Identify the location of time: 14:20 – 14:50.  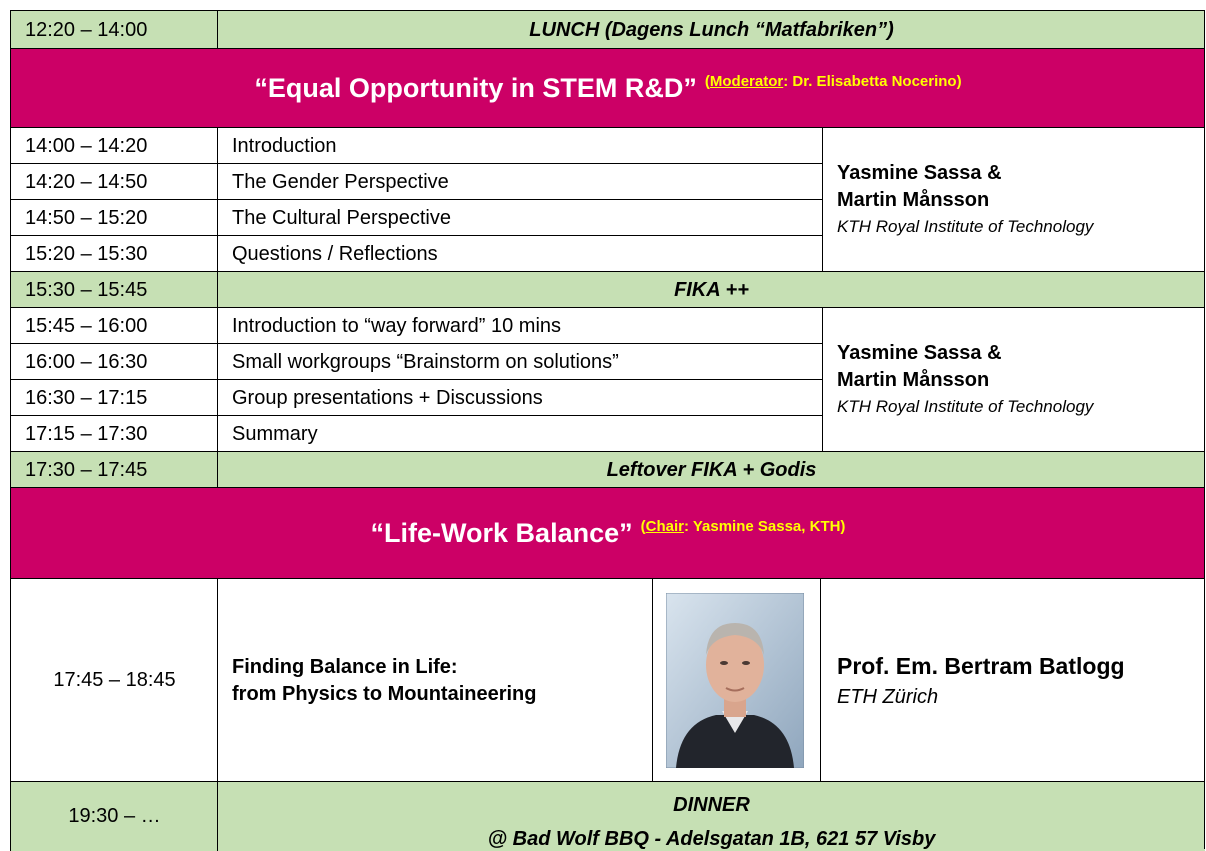
(114, 181).